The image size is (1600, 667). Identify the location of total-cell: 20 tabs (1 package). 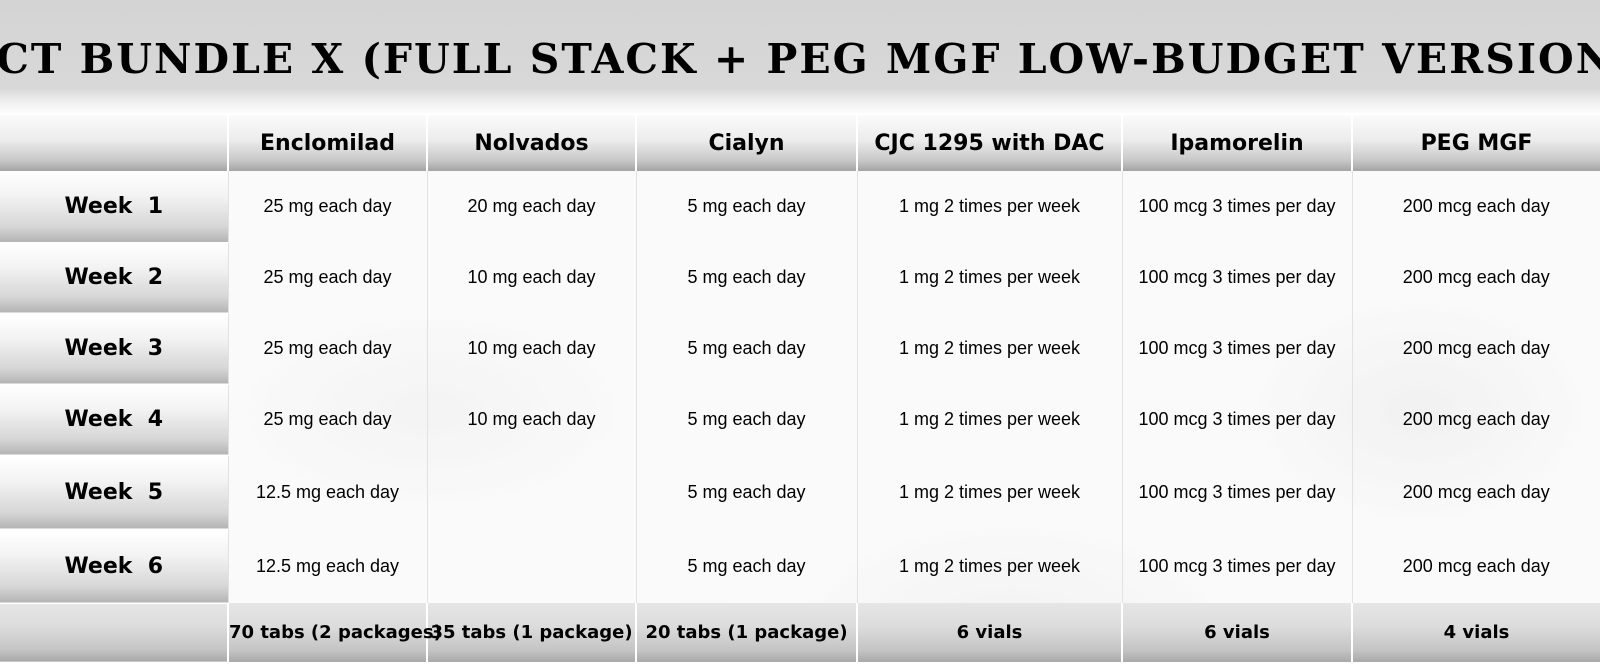
(747, 632).